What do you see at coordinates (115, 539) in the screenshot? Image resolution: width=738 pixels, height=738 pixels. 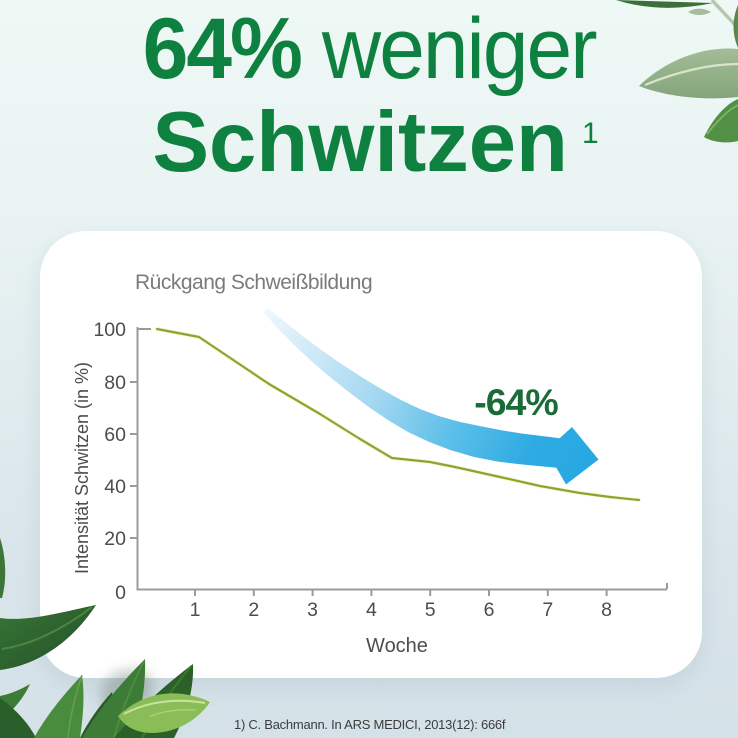 I see `svg-text: 20` at bounding box center [115, 539].